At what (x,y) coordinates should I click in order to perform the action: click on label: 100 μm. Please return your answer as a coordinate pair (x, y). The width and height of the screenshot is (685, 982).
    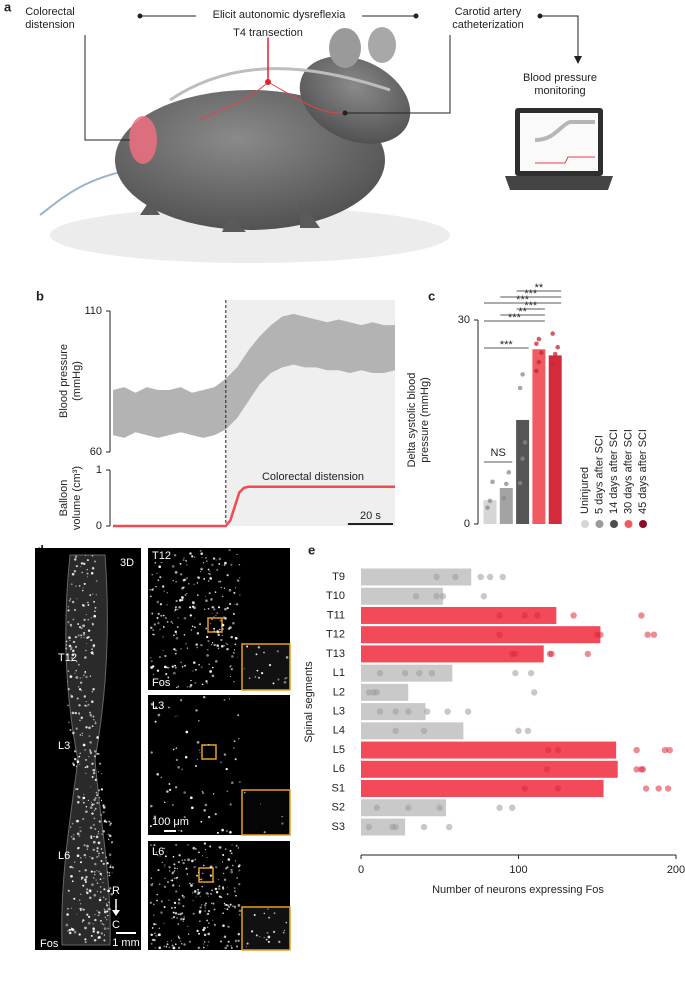
    Looking at the image, I should click on (170, 822).